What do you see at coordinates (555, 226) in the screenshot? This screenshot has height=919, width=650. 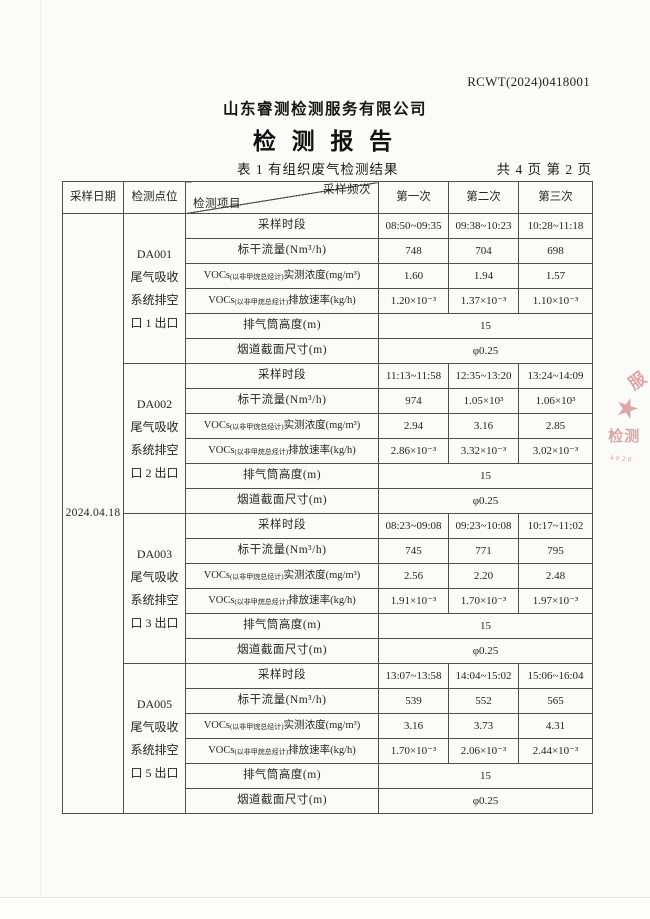 I see `sample-time-cell: 10:28~11:18` at bounding box center [555, 226].